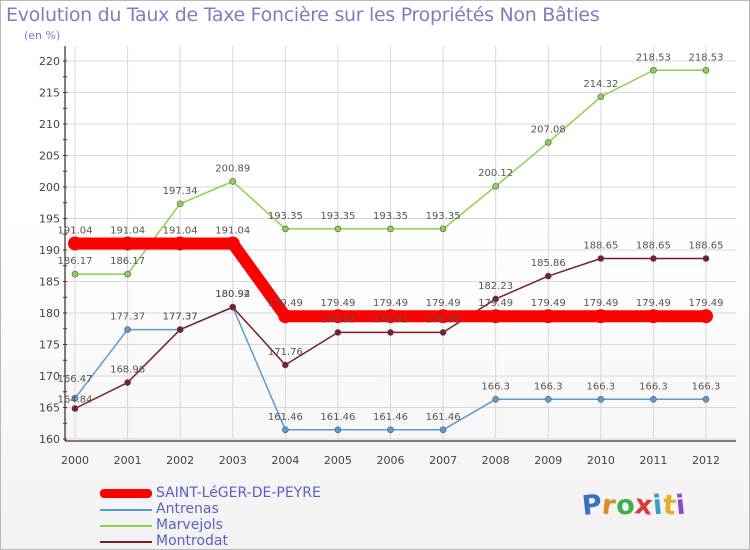 Image resolution: width=750 pixels, height=550 pixels. Describe the element at coordinates (338, 460) in the screenshot. I see `x-tick-label: 2005` at that location.